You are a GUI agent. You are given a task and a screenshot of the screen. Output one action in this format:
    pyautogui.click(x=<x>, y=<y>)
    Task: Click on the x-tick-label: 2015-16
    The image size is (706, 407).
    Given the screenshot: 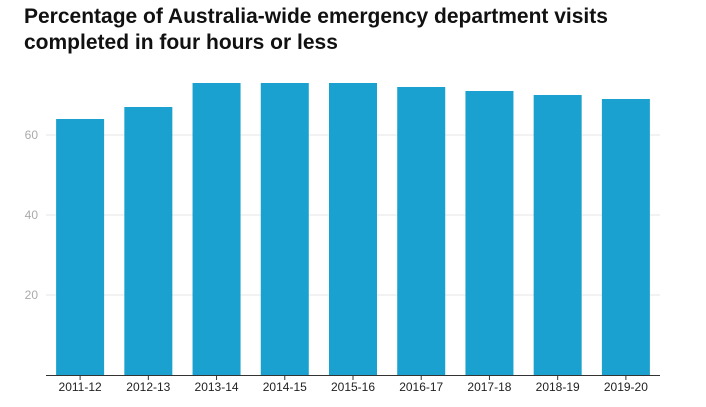 What is the action you would take?
    pyautogui.click(x=353, y=387)
    